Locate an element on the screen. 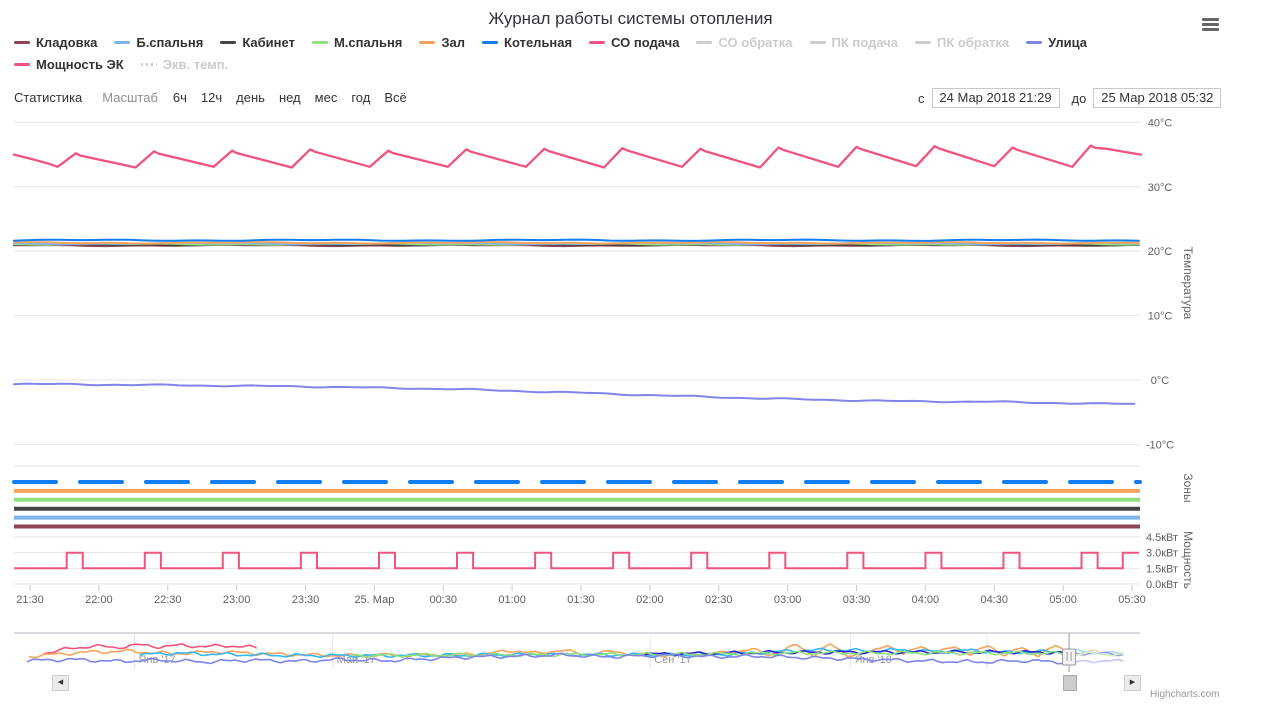 The height and width of the screenshot is (716, 1261). hamburger-menu-icon is located at coordinates (1210, 25).